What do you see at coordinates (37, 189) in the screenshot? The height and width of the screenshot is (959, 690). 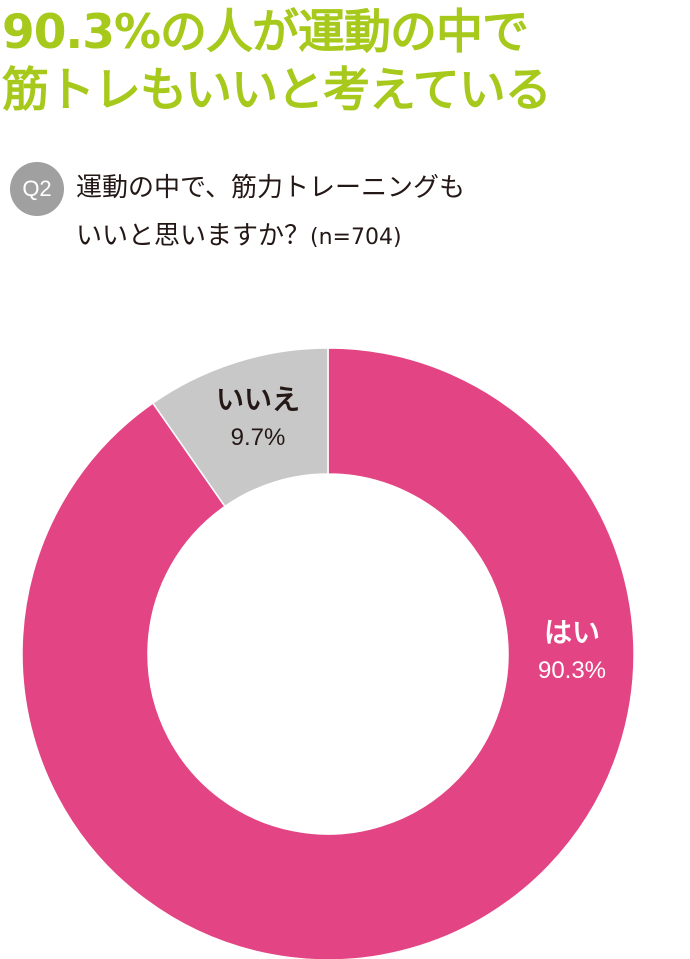 I see `question-number-badge: Q2` at bounding box center [37, 189].